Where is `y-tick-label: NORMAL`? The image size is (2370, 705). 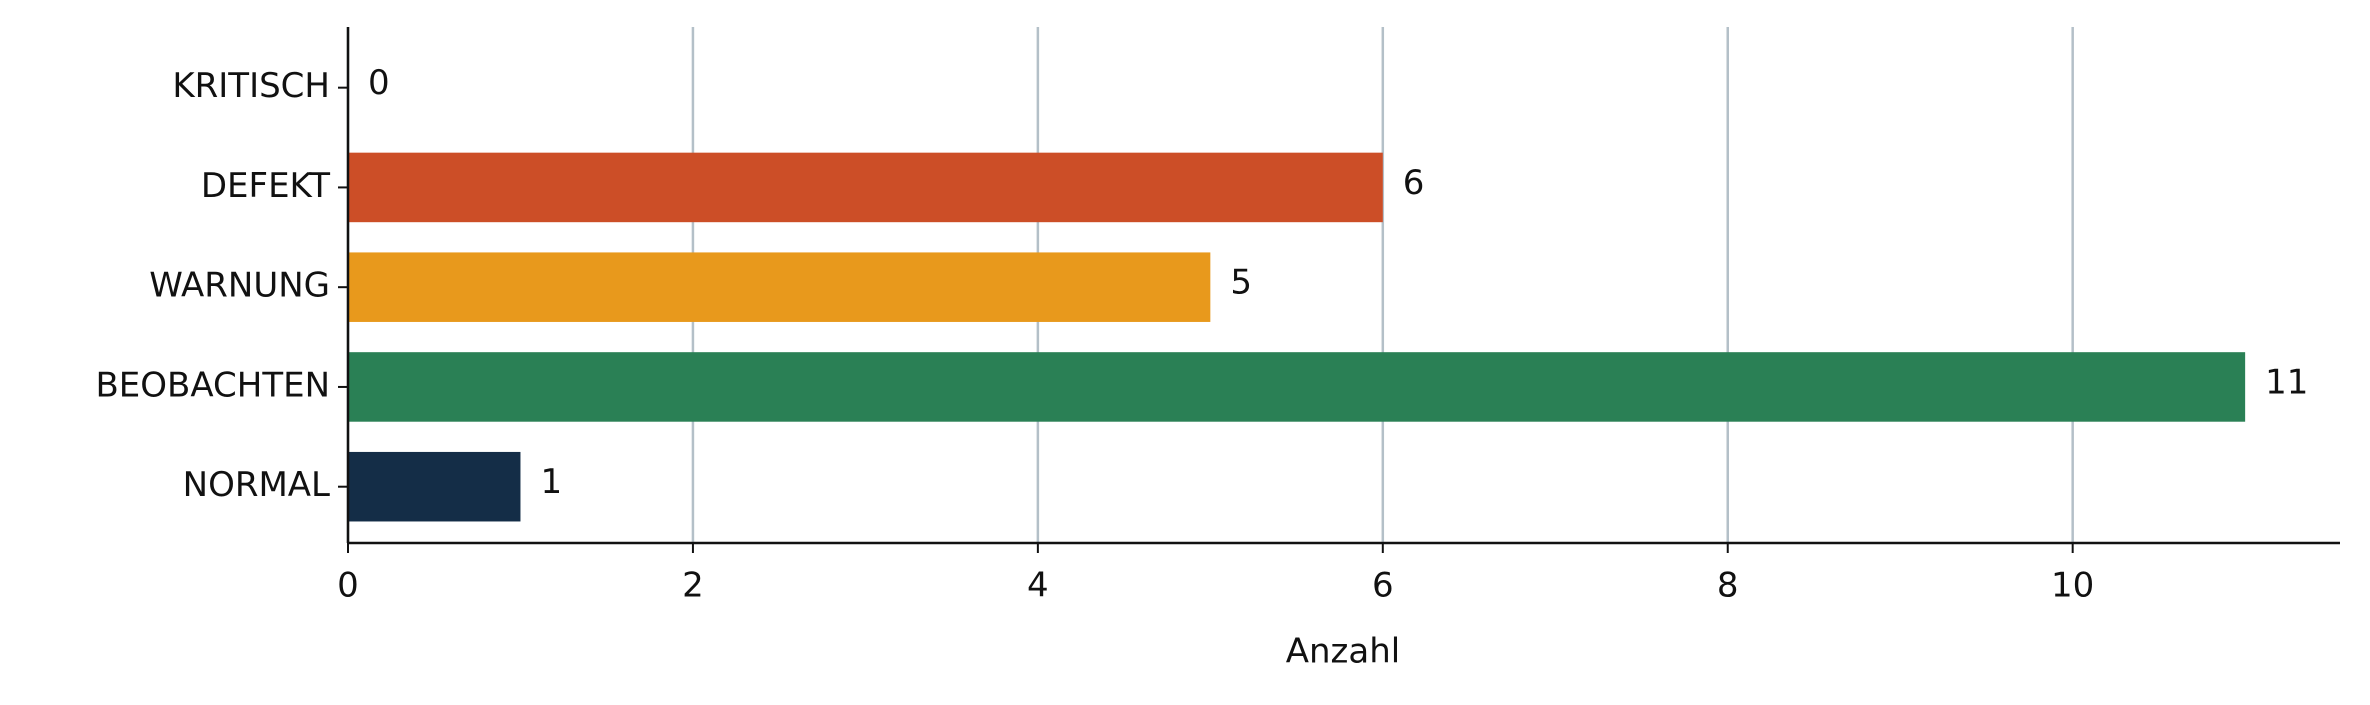
y-tick-label: NORMAL is located at coordinates (256, 485).